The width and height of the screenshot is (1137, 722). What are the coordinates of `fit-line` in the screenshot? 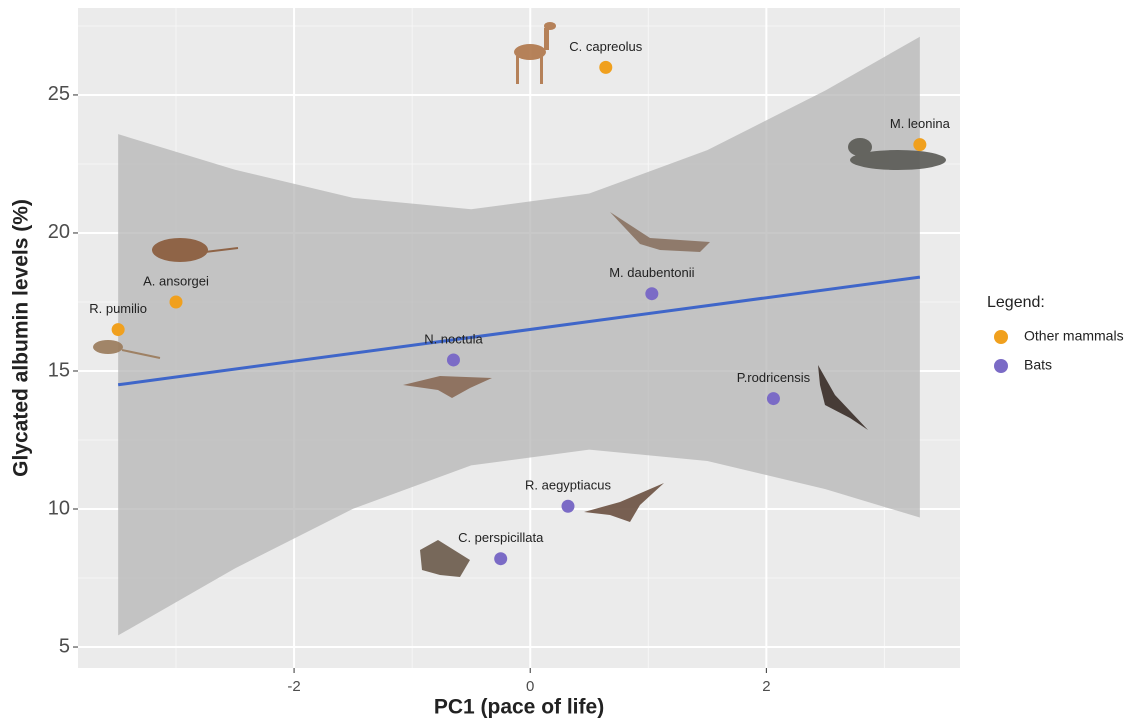 It's located at (519, 331).